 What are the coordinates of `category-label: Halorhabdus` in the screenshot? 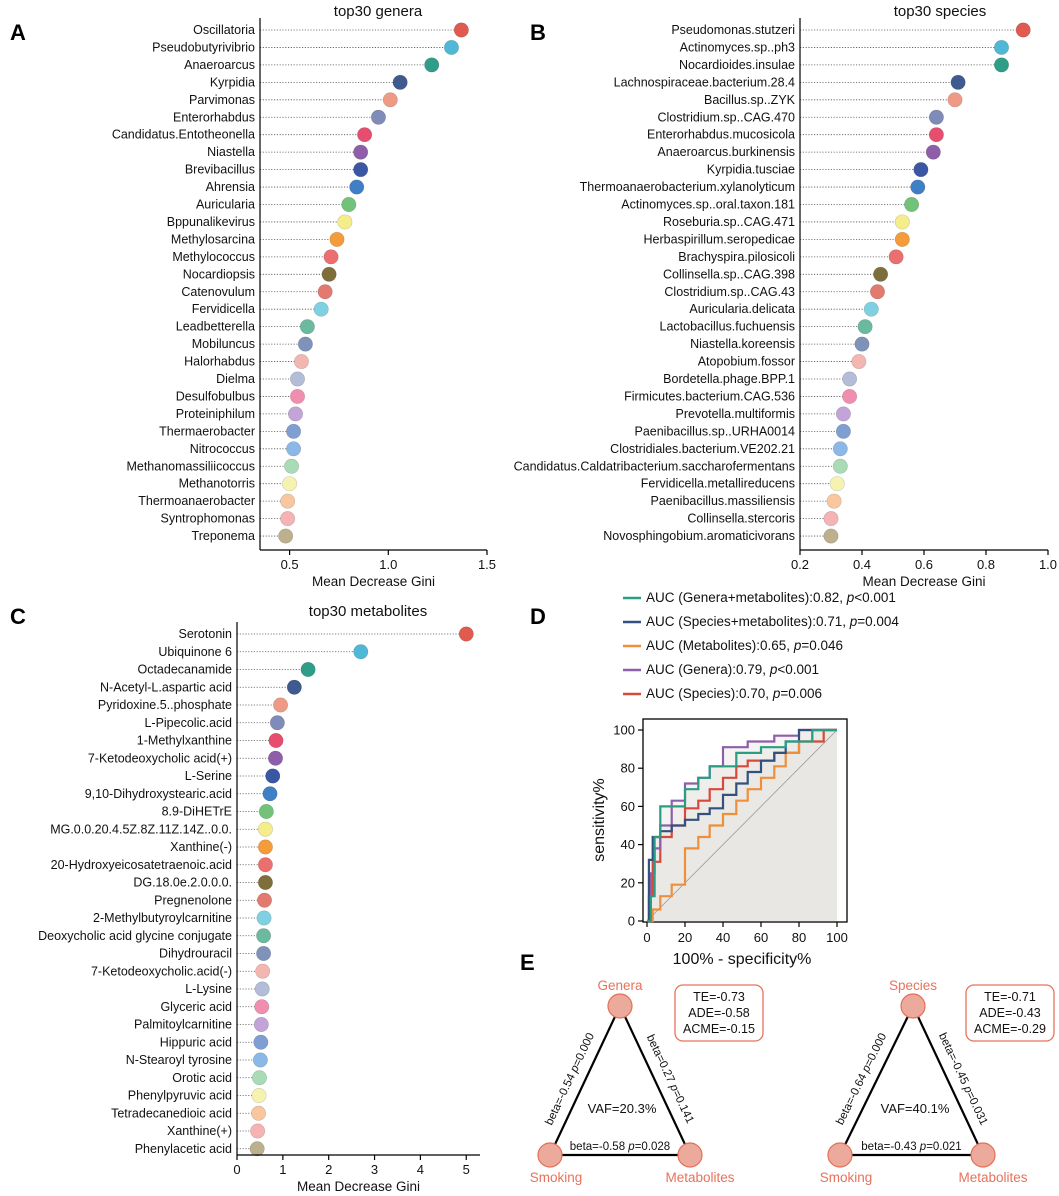 It's located at (219, 362).